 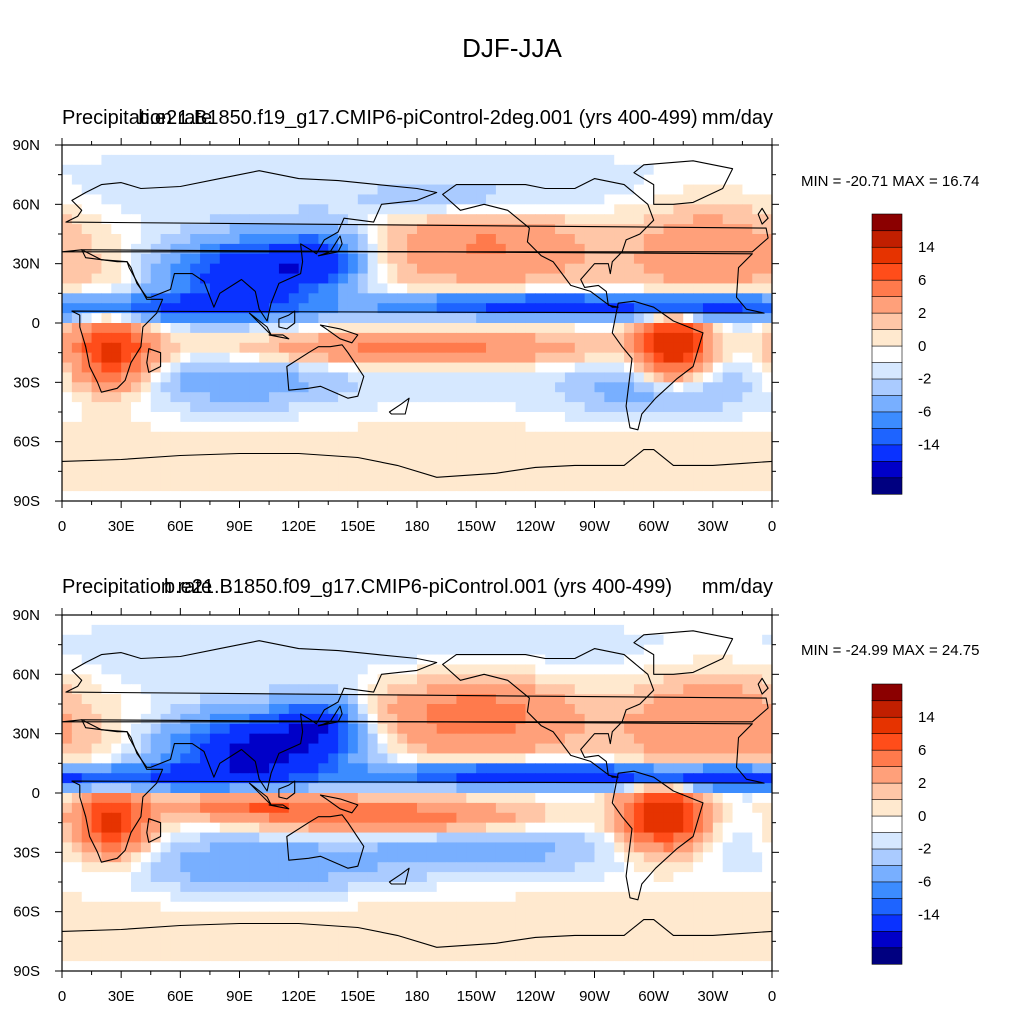 What do you see at coordinates (922, 346) in the screenshot?
I see `colorbar-label: 0` at bounding box center [922, 346].